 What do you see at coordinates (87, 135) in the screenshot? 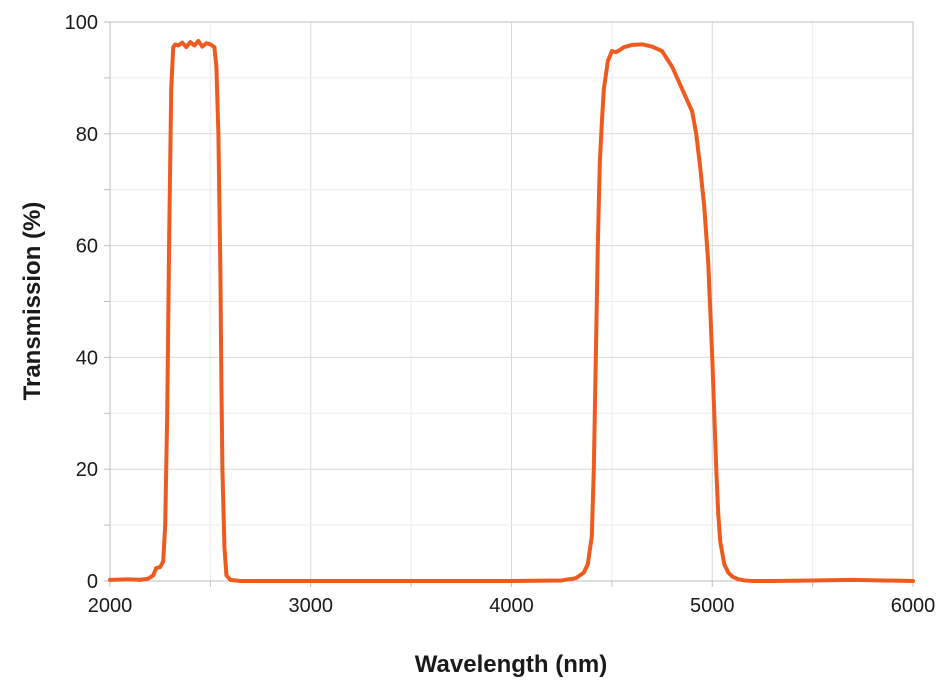
I see `y-tick-label: 80` at bounding box center [87, 135].